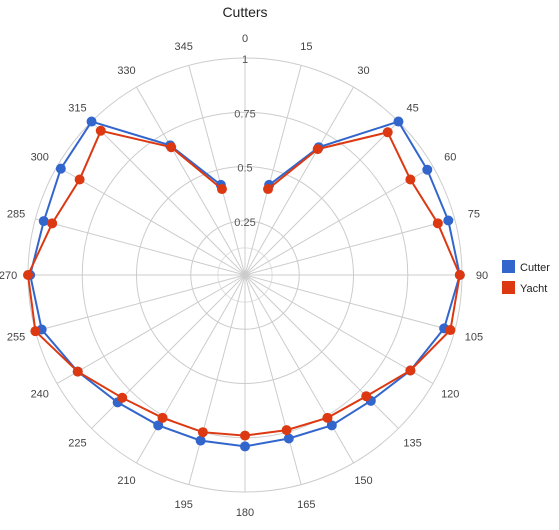 This screenshot has width=559, height=530. I want to click on angle-tick-label: 165, so click(306, 505).